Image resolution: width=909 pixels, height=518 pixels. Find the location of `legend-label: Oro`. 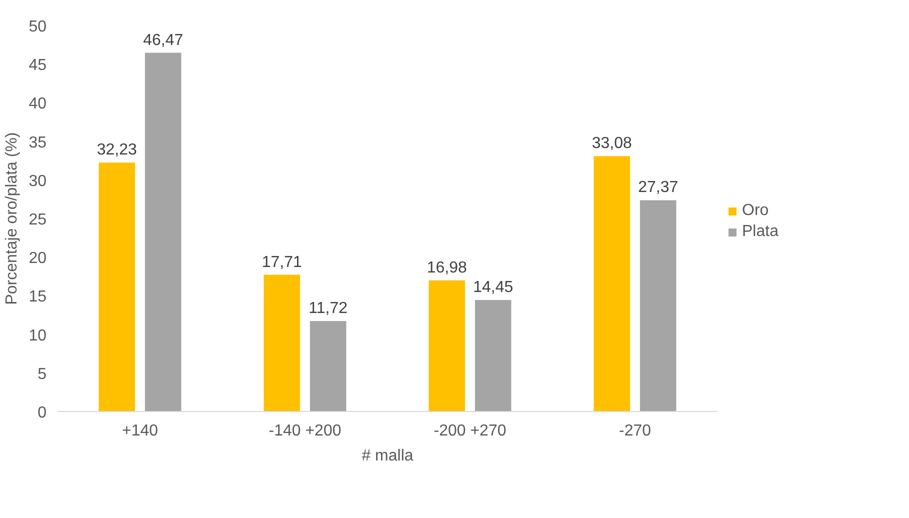

legend-label: Oro is located at coordinates (755, 211).